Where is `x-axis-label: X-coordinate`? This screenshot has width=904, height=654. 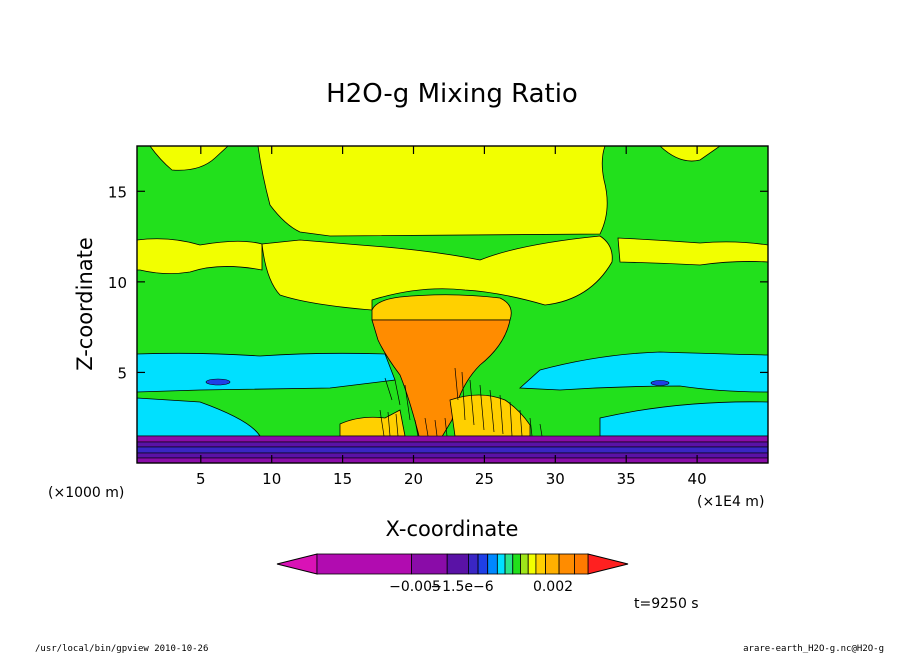
x-axis-label: X-coordinate is located at coordinates (452, 529).